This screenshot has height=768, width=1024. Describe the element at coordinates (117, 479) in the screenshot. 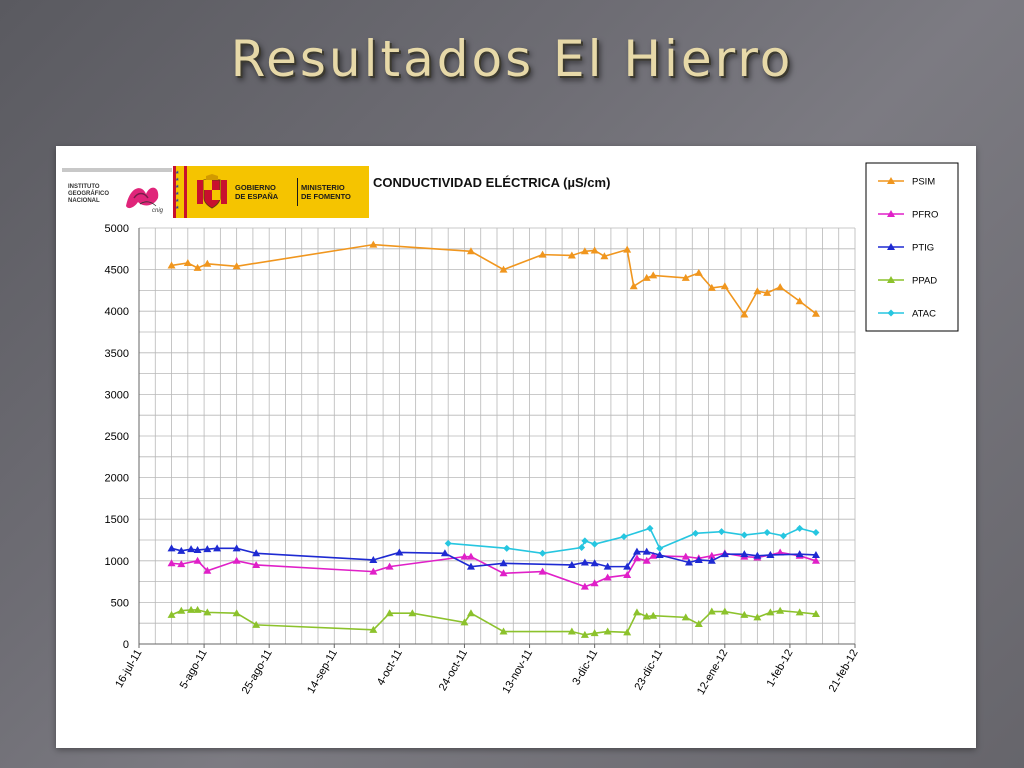

I see `y-tick-label: 2000` at that location.